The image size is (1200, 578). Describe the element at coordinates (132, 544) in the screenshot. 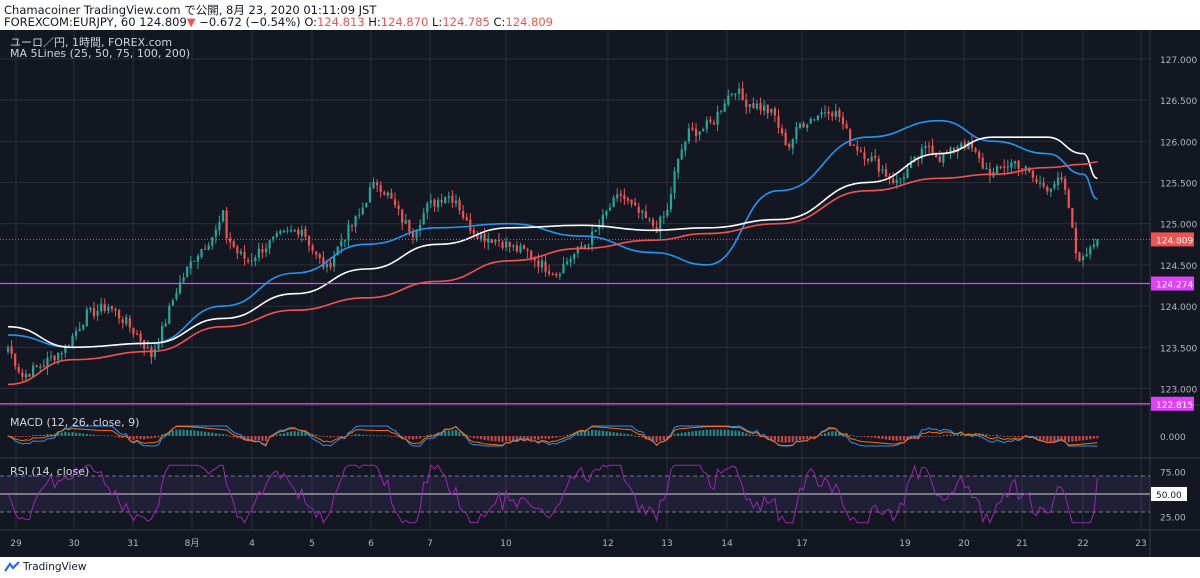

I see `time-tick-label: 31` at that location.